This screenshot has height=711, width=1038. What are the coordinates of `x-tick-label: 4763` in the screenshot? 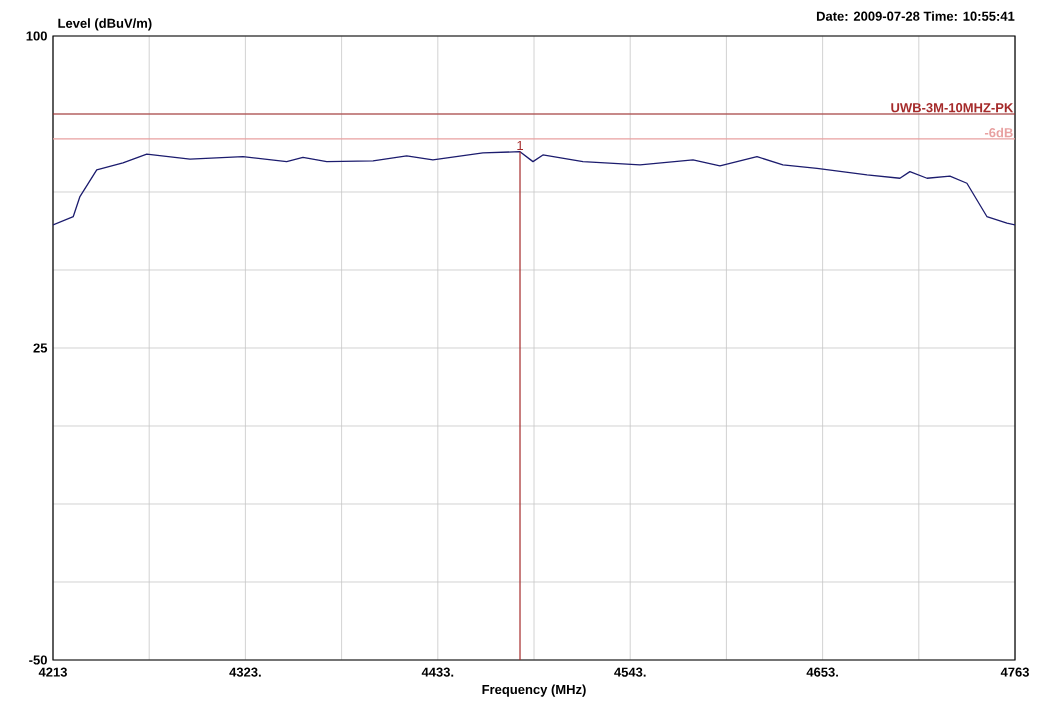 It's located at (1014, 672).